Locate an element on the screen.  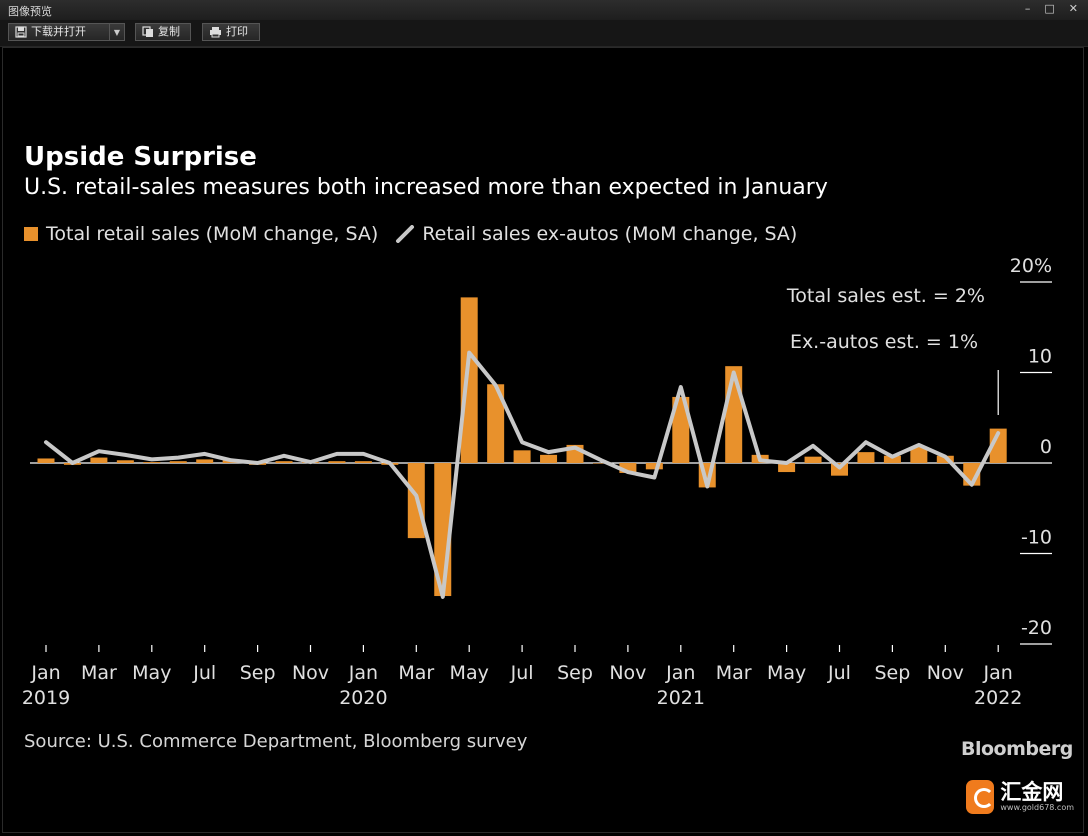
printer-icon is located at coordinates (215, 32).